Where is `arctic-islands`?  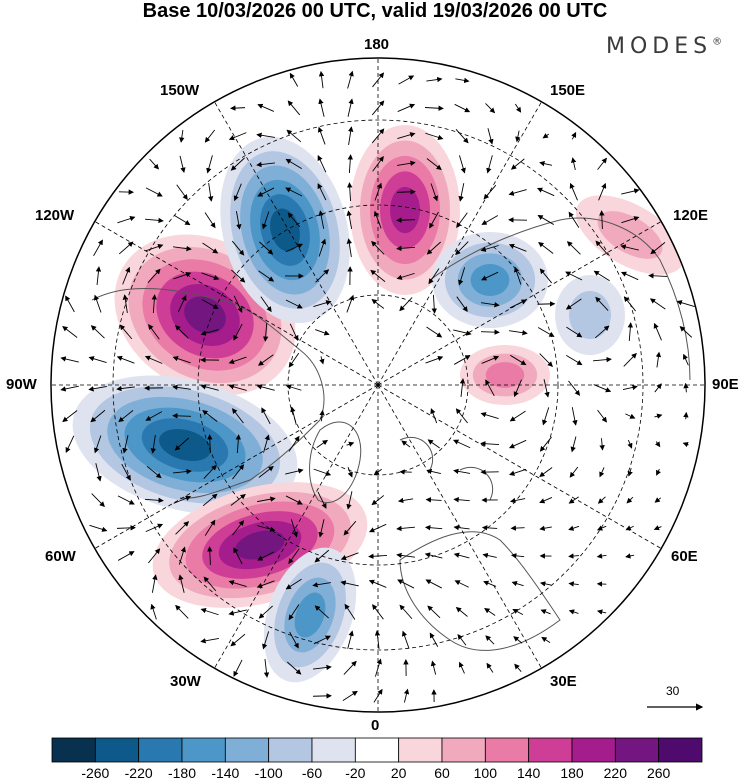 arctic-islands is located at coordinates (446, 468).